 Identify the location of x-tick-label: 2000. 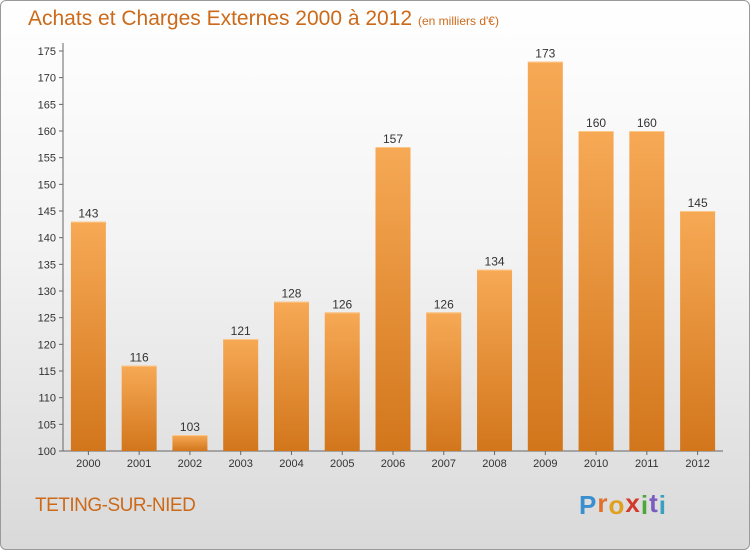
(88, 464).